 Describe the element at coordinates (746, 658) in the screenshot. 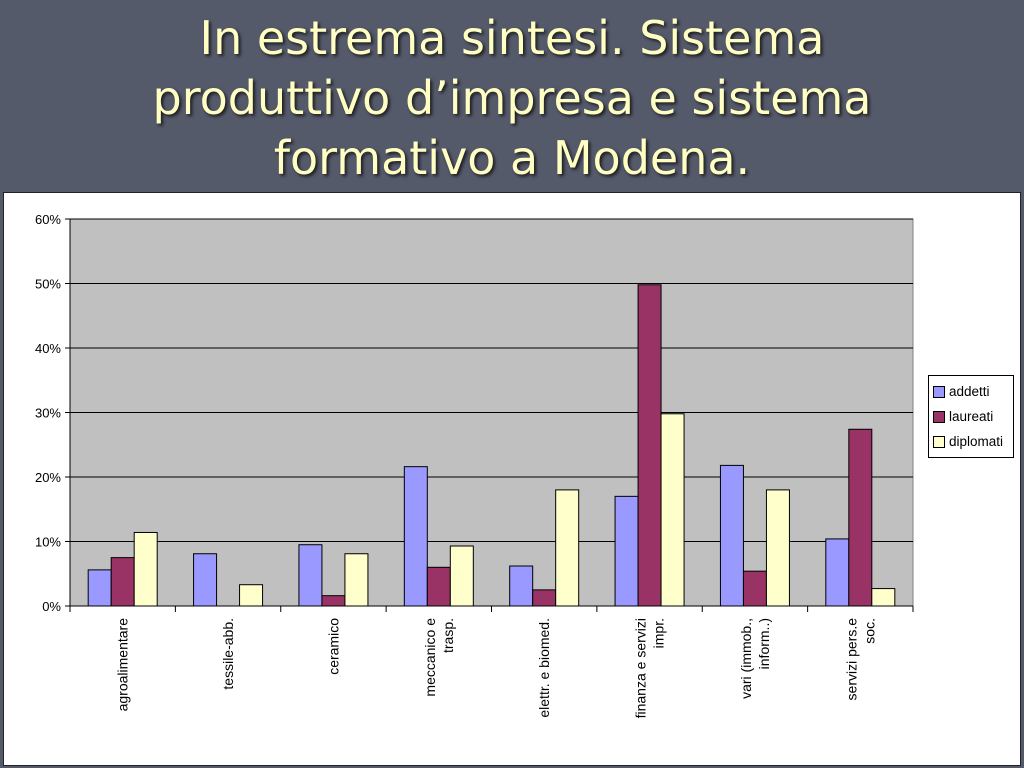

I see `x-category-label: vari (immob.,` at that location.